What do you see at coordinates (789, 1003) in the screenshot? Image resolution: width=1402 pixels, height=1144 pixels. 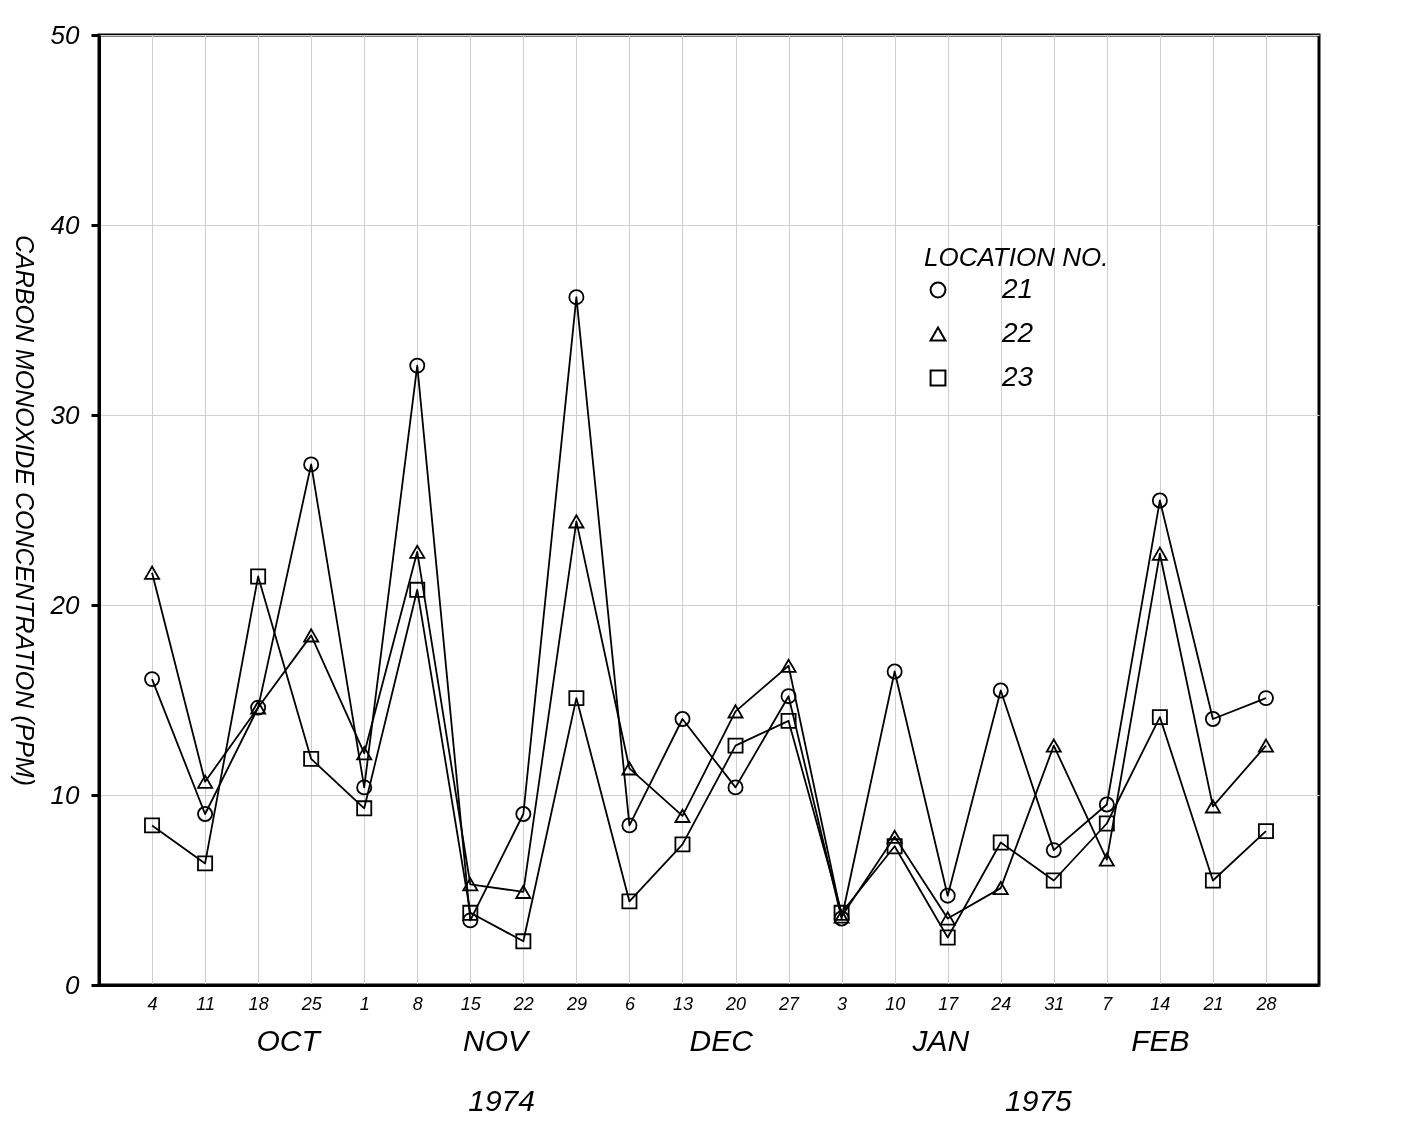 I see `x-tick-label: 27` at bounding box center [789, 1003].